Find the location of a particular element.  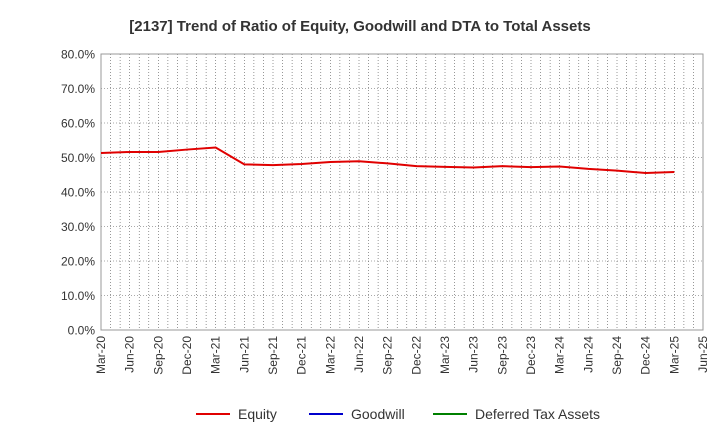

x-tick-label: Mar-21 is located at coordinates (216, 355).